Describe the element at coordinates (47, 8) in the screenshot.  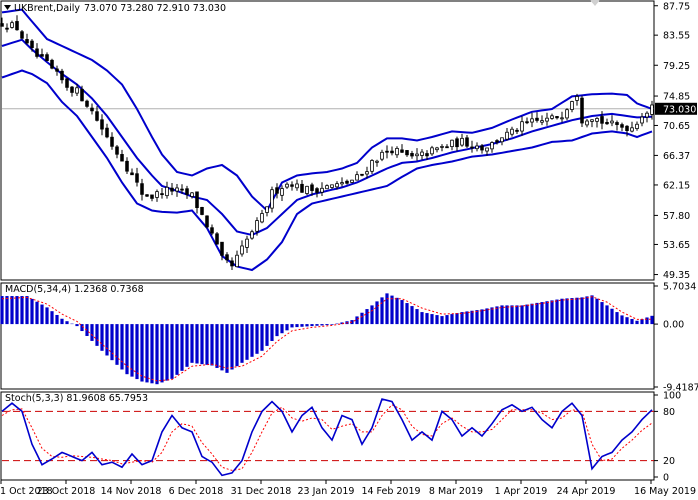
I see `symbol-label: UKBrent,Daily` at that location.